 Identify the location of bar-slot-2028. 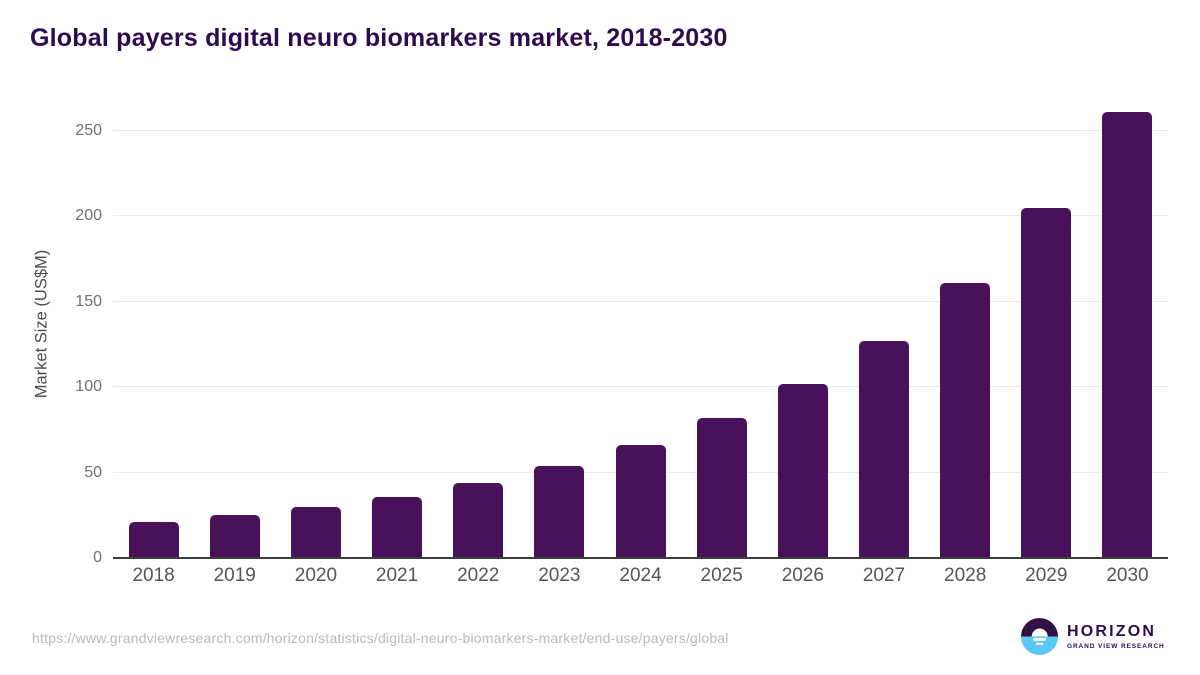
(965, 328).